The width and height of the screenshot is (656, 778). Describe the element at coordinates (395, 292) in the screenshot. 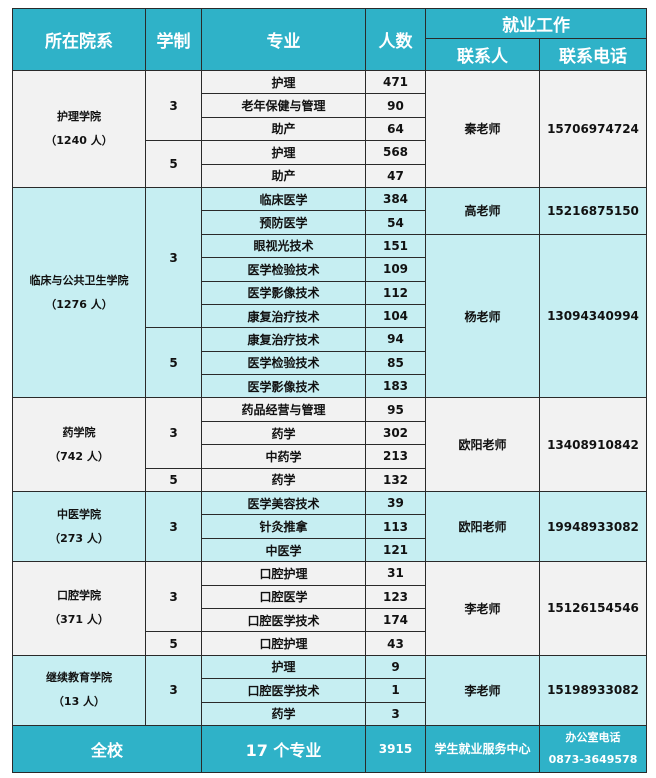

I see `count-cell: 112` at that location.